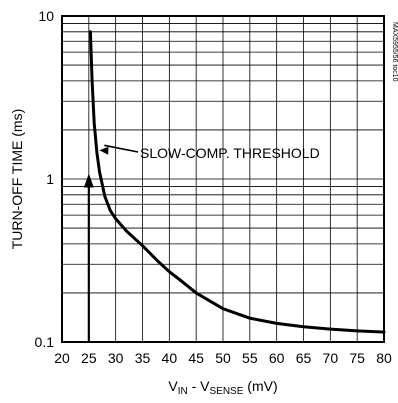 Image resolution: width=398 pixels, height=403 pixels. I want to click on x-tick-label: 70, so click(331, 358).